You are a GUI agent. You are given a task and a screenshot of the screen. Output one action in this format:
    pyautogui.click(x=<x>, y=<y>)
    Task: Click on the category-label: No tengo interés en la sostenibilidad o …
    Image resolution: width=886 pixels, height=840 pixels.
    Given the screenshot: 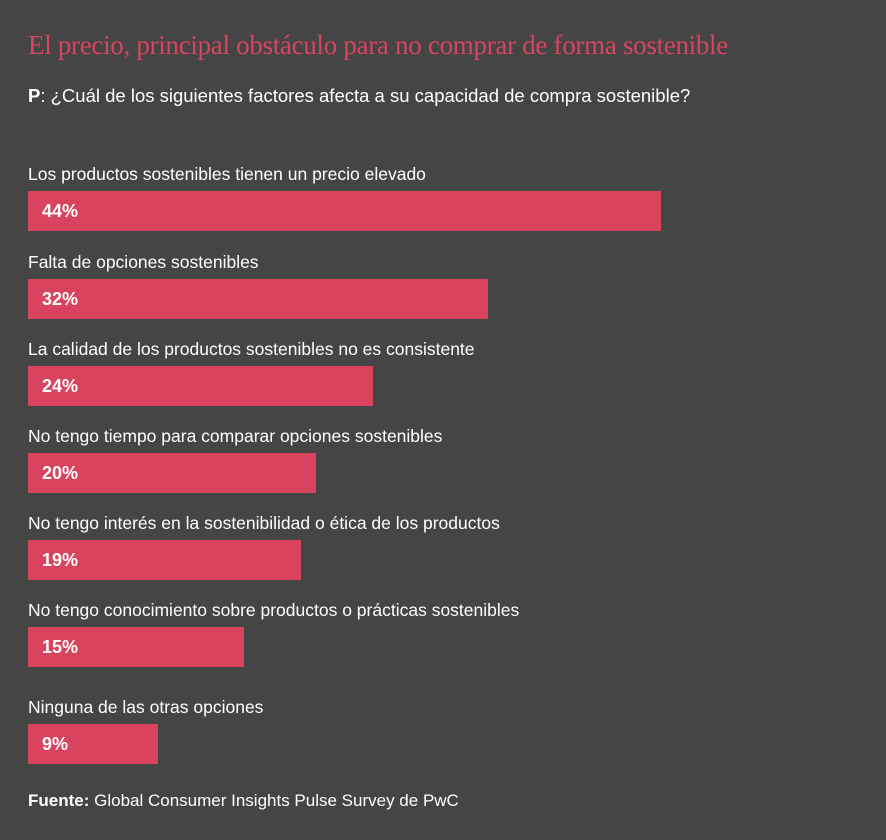 What is the action you would take?
    pyautogui.click(x=264, y=523)
    